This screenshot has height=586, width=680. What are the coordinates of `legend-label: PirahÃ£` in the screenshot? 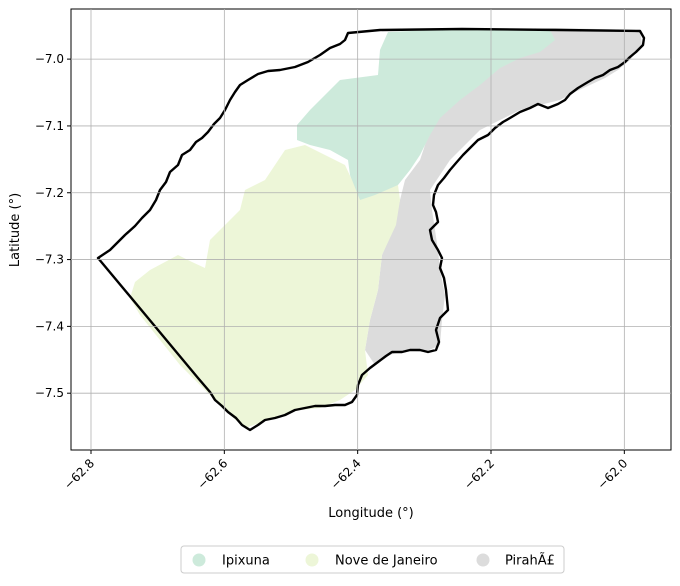 It's located at (530, 561).